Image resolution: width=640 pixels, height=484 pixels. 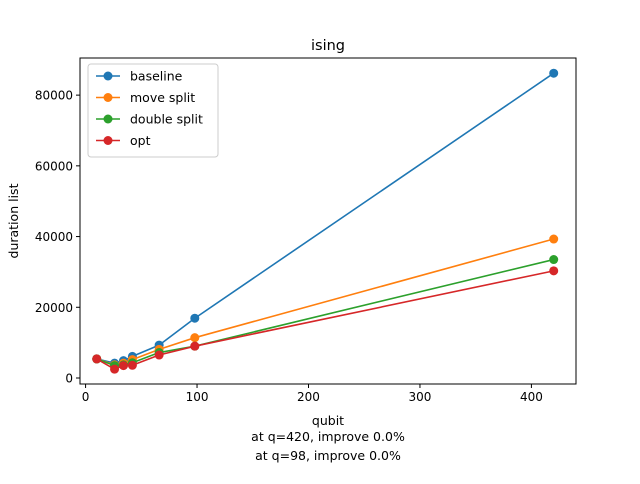 I want to click on legend-box, so click(x=153, y=110).